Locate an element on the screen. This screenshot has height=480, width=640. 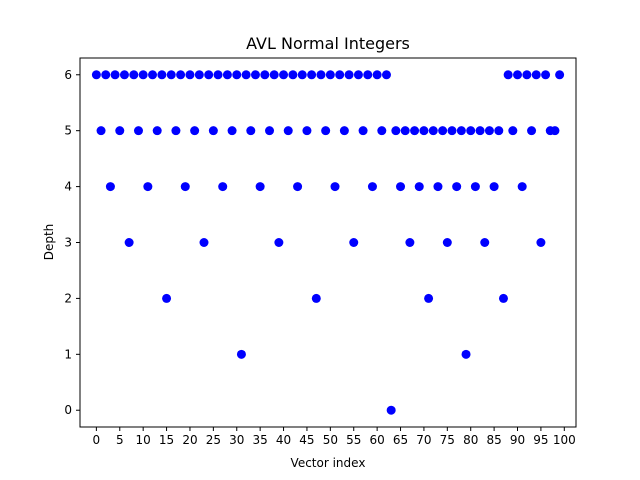
x-tick-label: 40 is located at coordinates (283, 440).